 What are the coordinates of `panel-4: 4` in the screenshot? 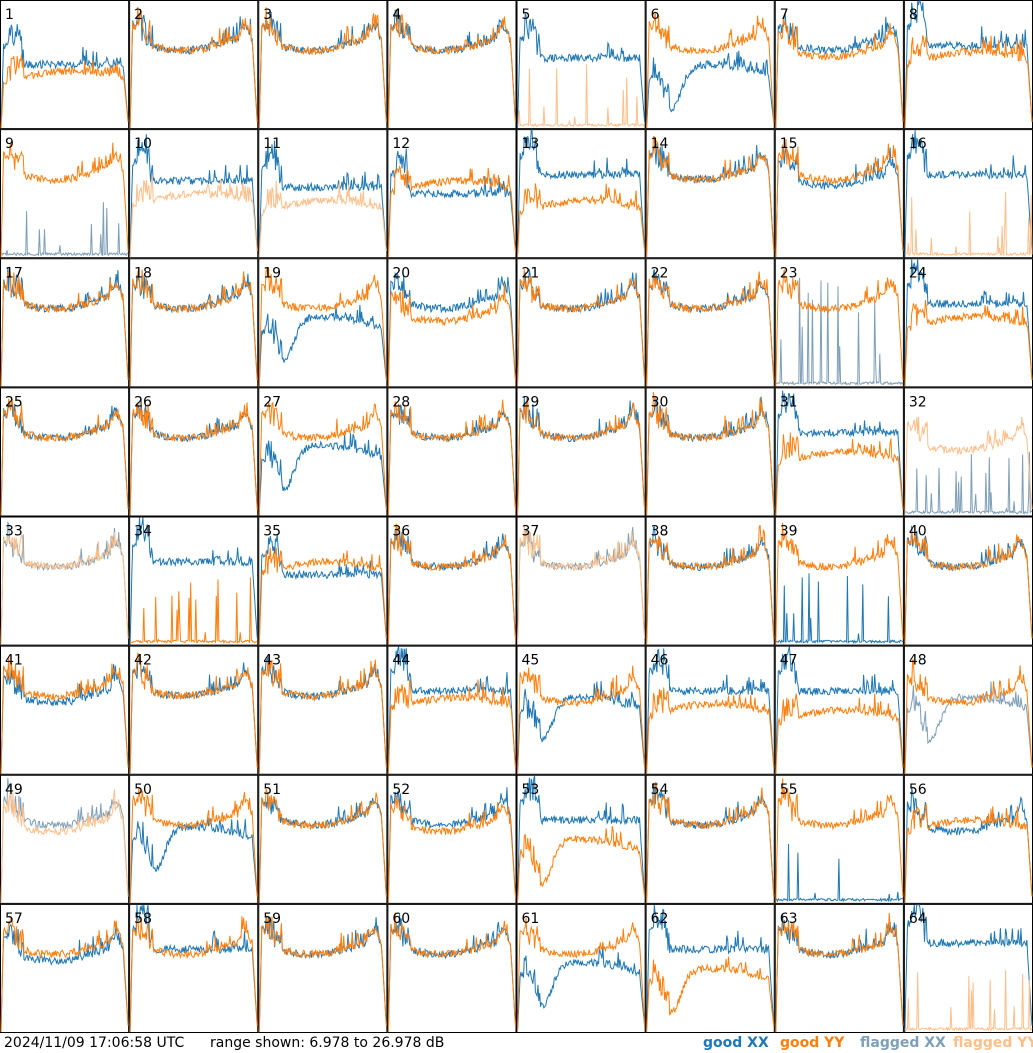 It's located at (452, 65).